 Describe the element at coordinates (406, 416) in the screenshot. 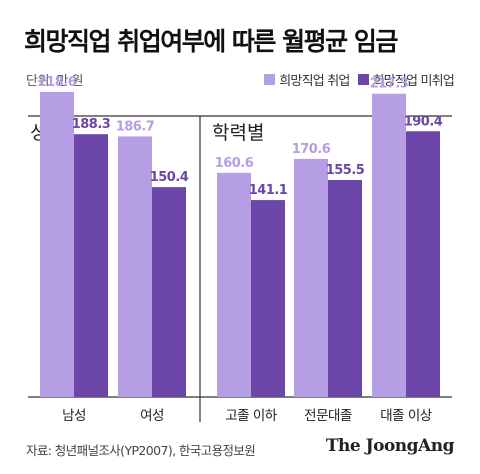

I see `category-label-education-2: 대졸 이상` at that location.